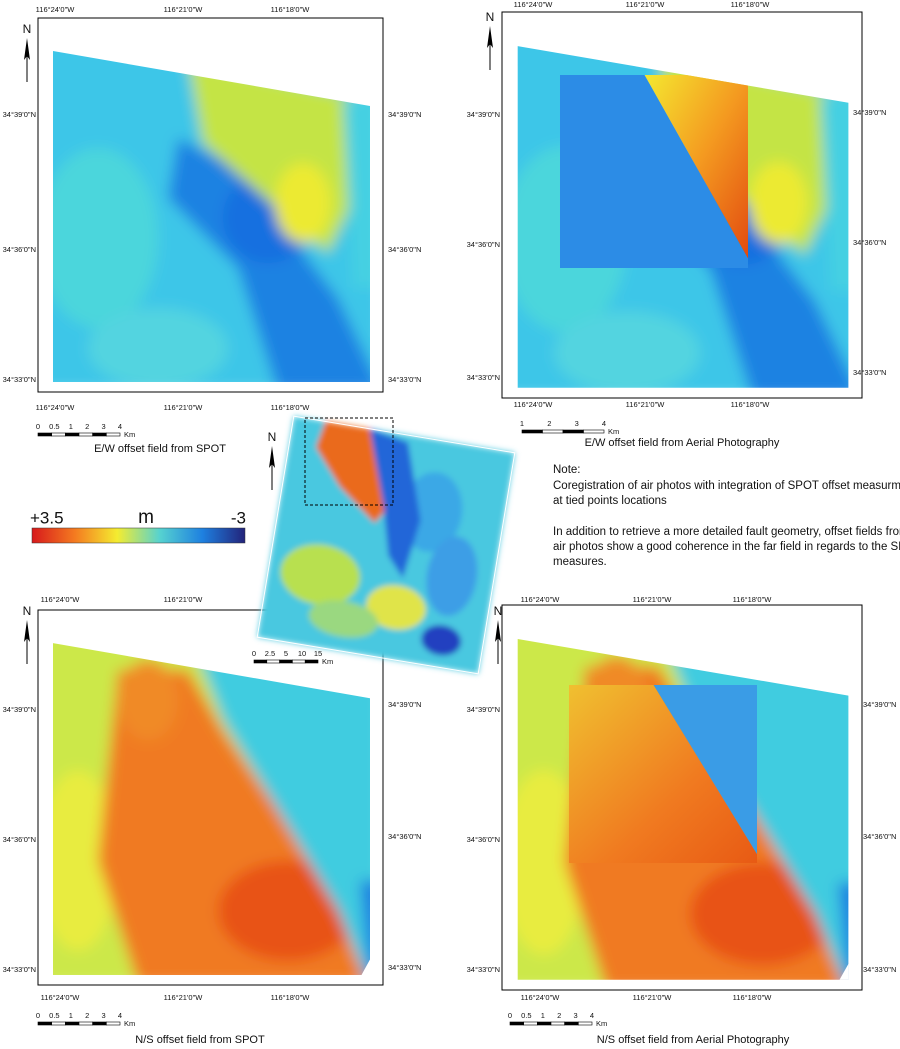 The height and width of the screenshot is (1049, 900). What do you see at coordinates (238, 517) in the screenshot?
I see `colorbar-min: -3` at bounding box center [238, 517].